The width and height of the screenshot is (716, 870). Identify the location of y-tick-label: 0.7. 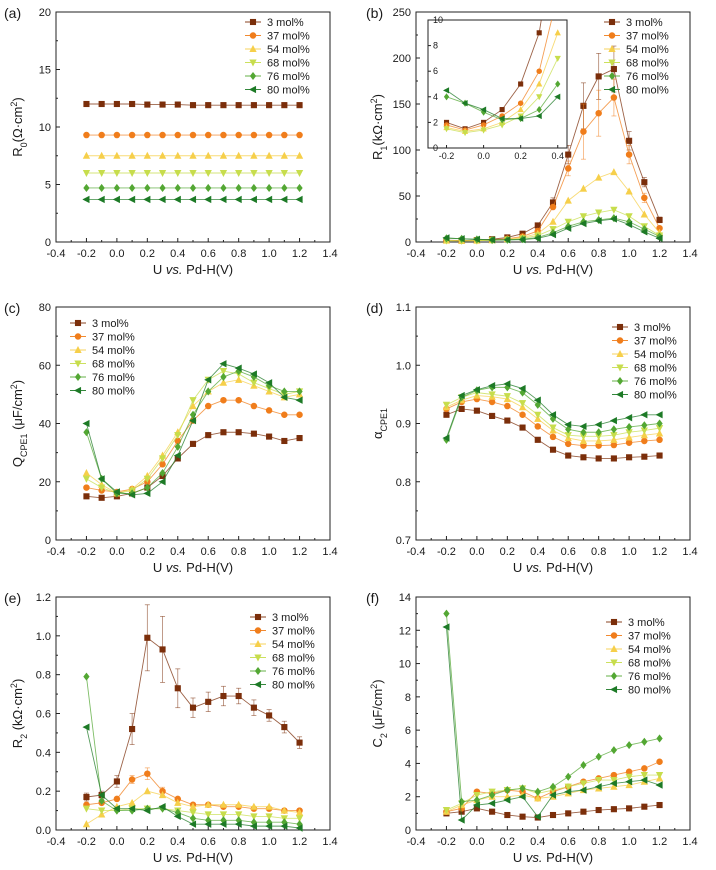
(403, 541).